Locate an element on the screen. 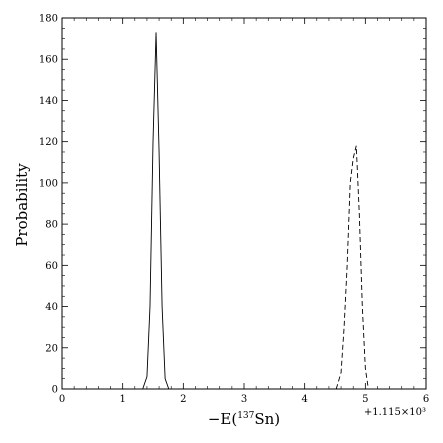 Image resolution: width=443 pixels, height=443 pixels. x-offset-label: +1.115×10³ is located at coordinates (395, 412).